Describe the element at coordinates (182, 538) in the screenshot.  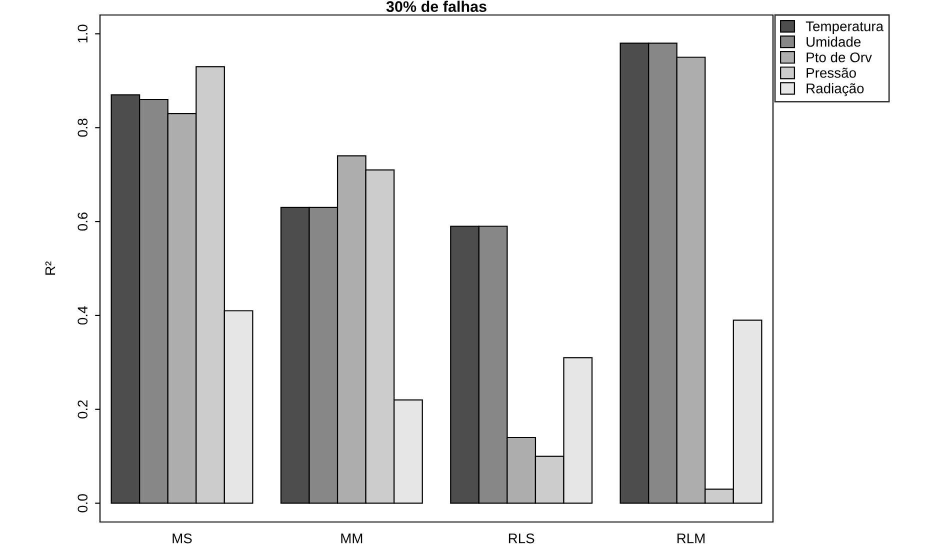
I see `x-tick-label: MS` at that location.